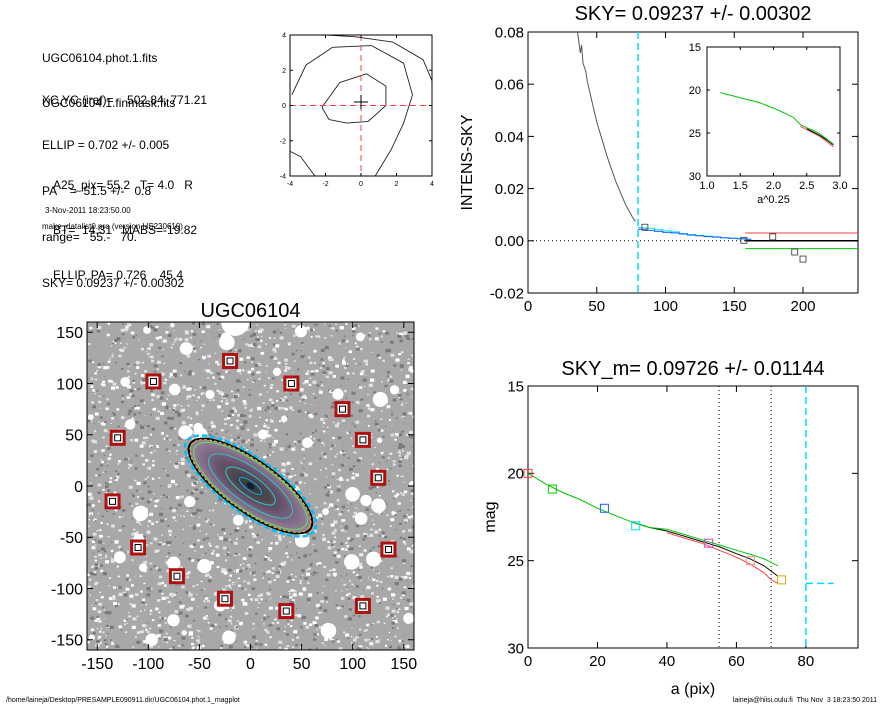 This screenshot has height=708, width=885. I want to click on inset-x-tick-label: 2.5, so click(806, 186).